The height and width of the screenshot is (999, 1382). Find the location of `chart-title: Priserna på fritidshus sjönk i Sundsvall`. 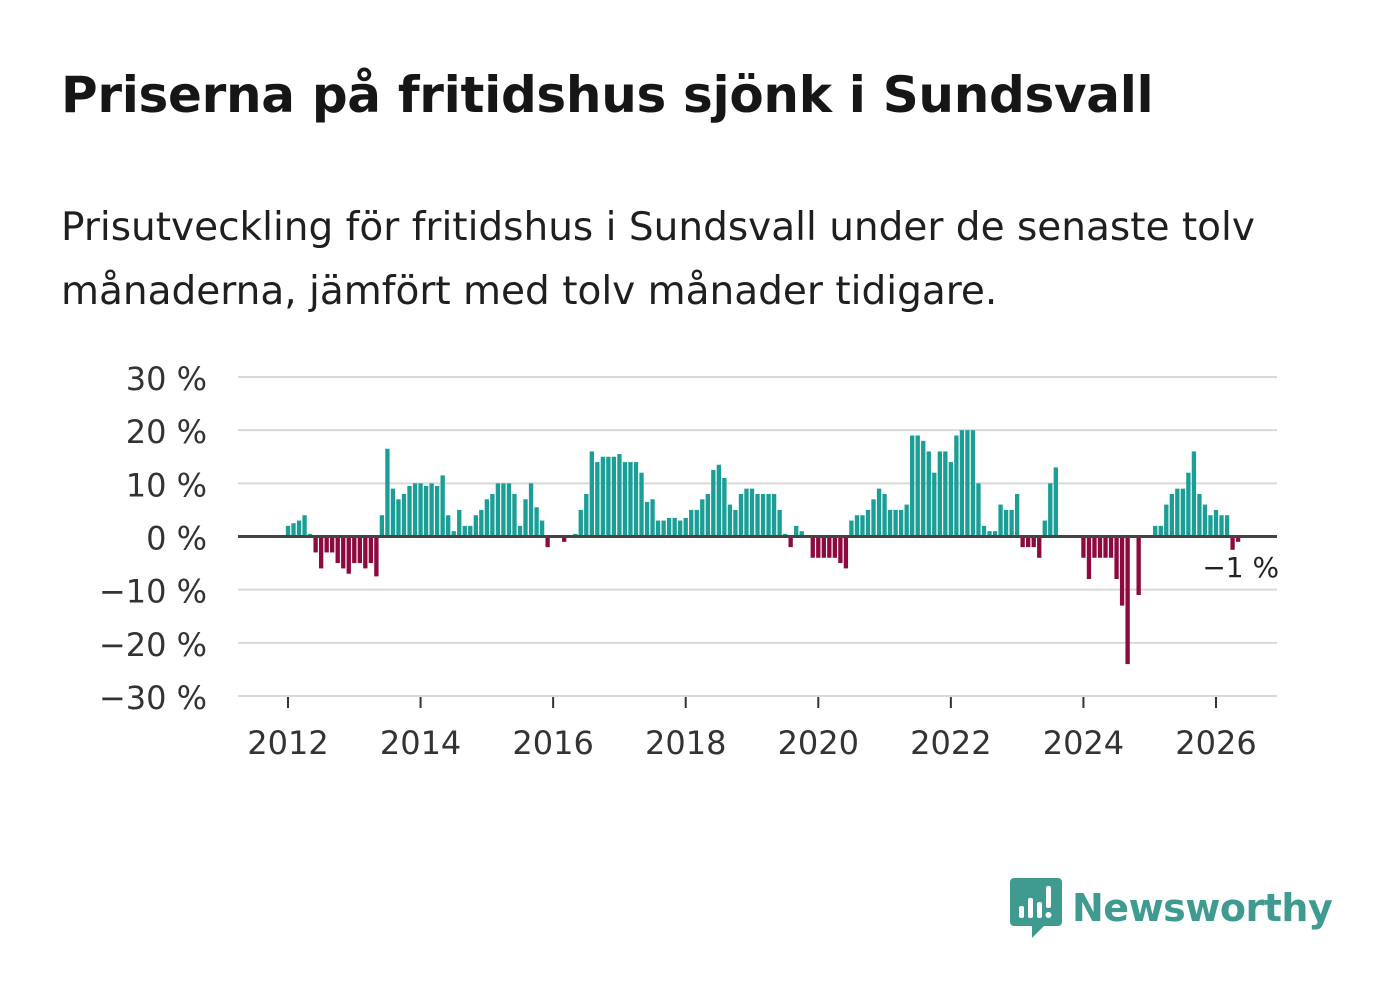

chart-title: Priserna på fritidshus sjönk i Sundsvall is located at coordinates (607, 95).